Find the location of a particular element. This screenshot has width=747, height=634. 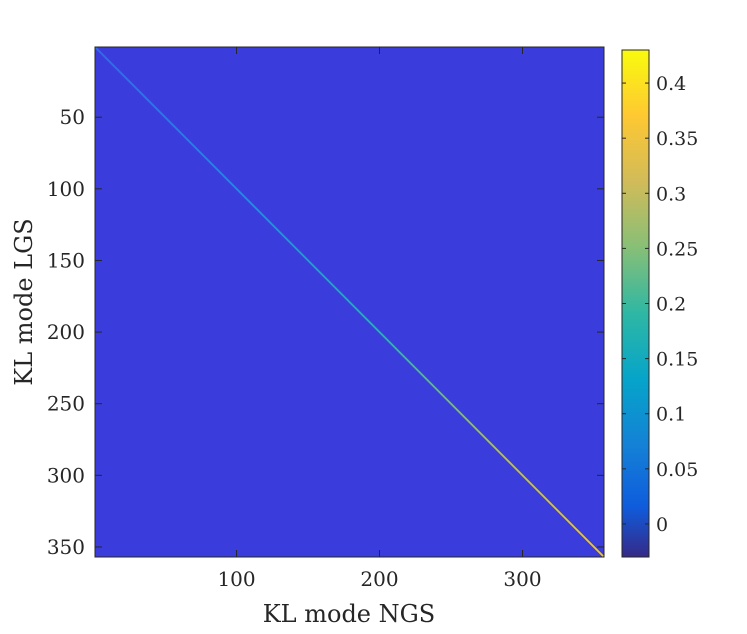

y-tick-label: 200 is located at coordinates (66, 332).